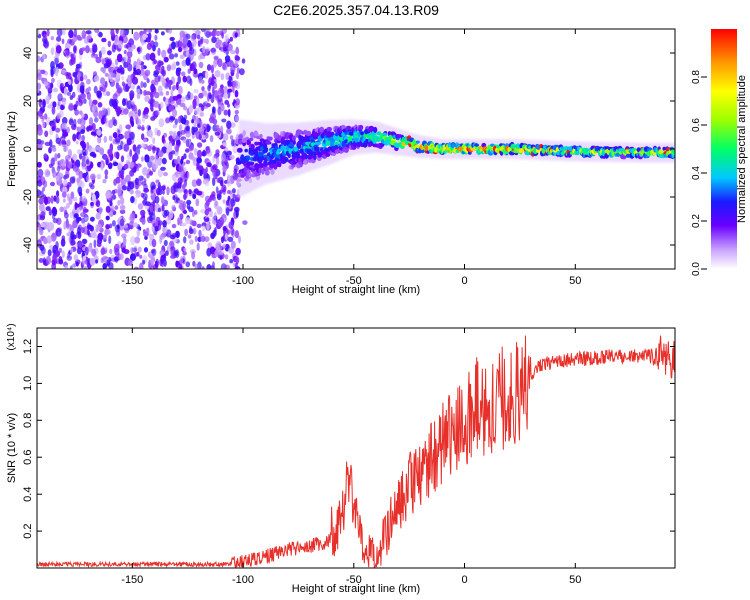  I want to click on y-tick-label: 0.4, so click(28, 494).